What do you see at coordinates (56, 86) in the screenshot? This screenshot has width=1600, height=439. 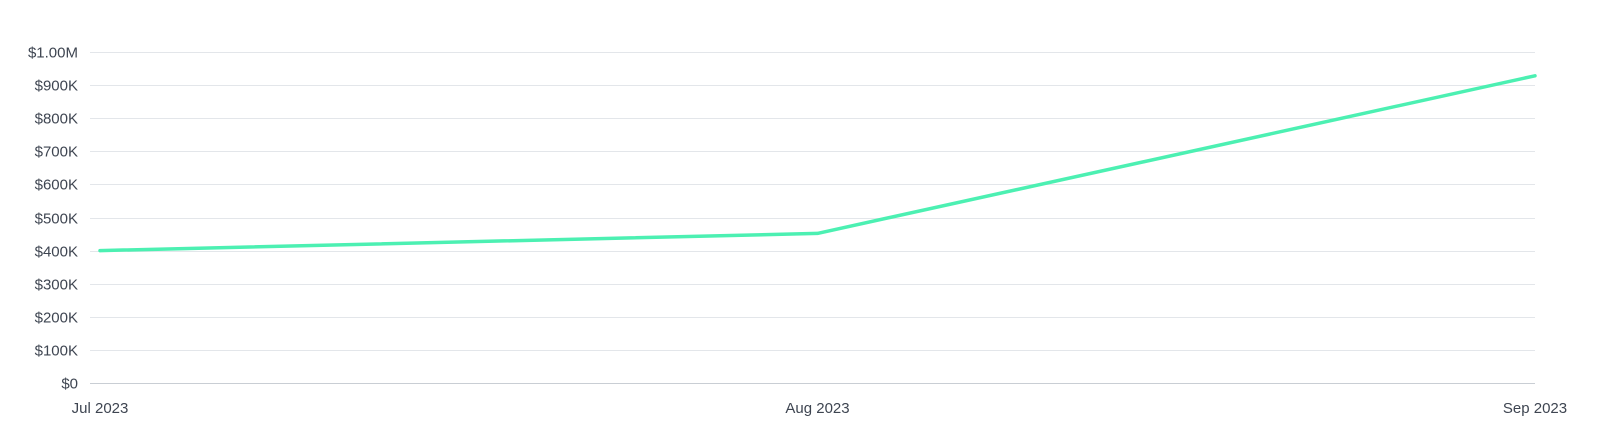 I see `y-tick-label: $900K` at bounding box center [56, 86].